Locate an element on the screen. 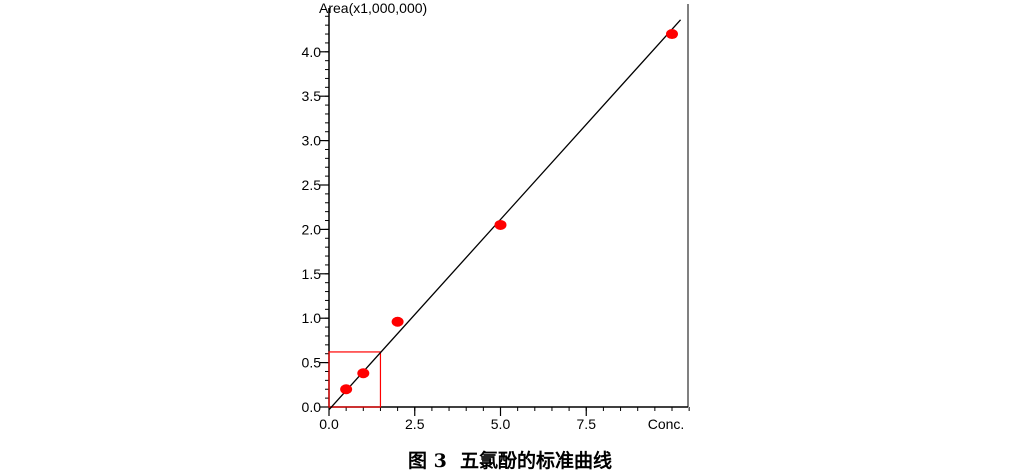 The height and width of the screenshot is (475, 1020). highlight-box is located at coordinates (355, 379).